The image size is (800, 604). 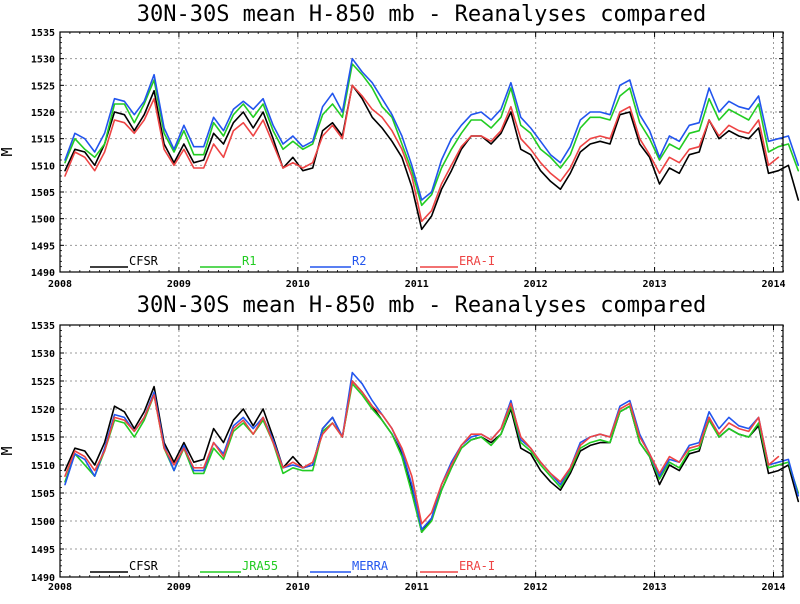 I want to click on legend-label-r2: R2, so click(x=359, y=261).